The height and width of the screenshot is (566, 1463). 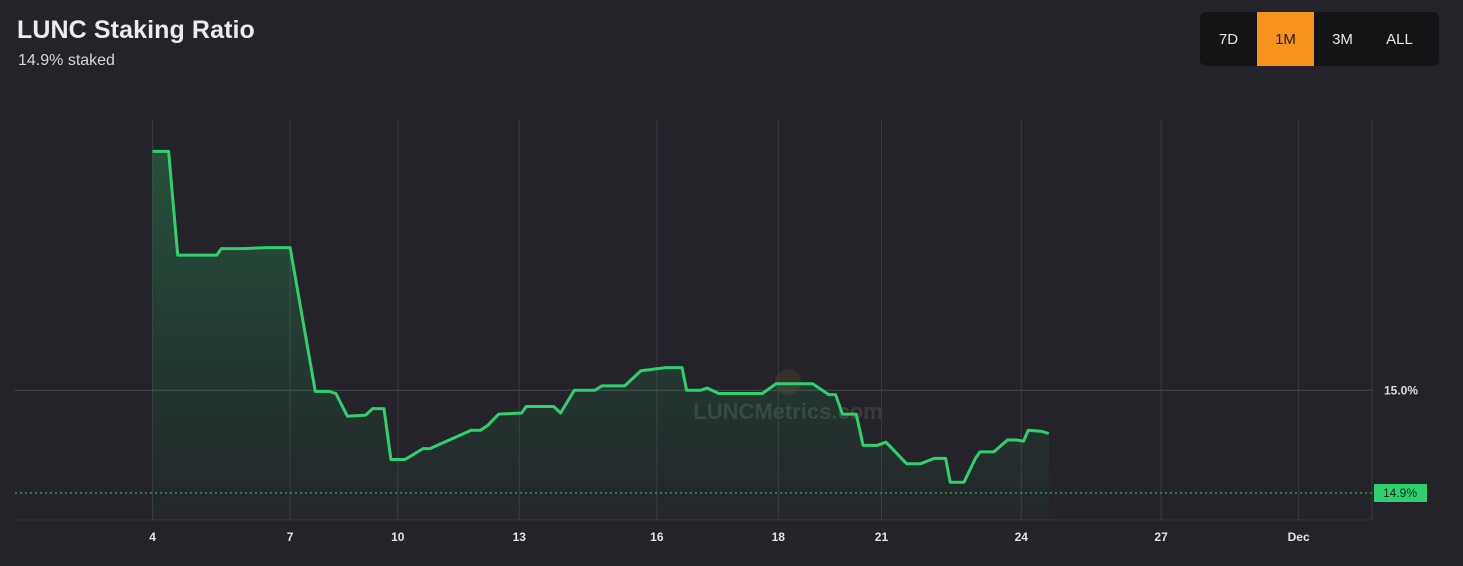 What do you see at coordinates (1342, 39) in the screenshot?
I see `range-3m-button: 3M` at bounding box center [1342, 39].